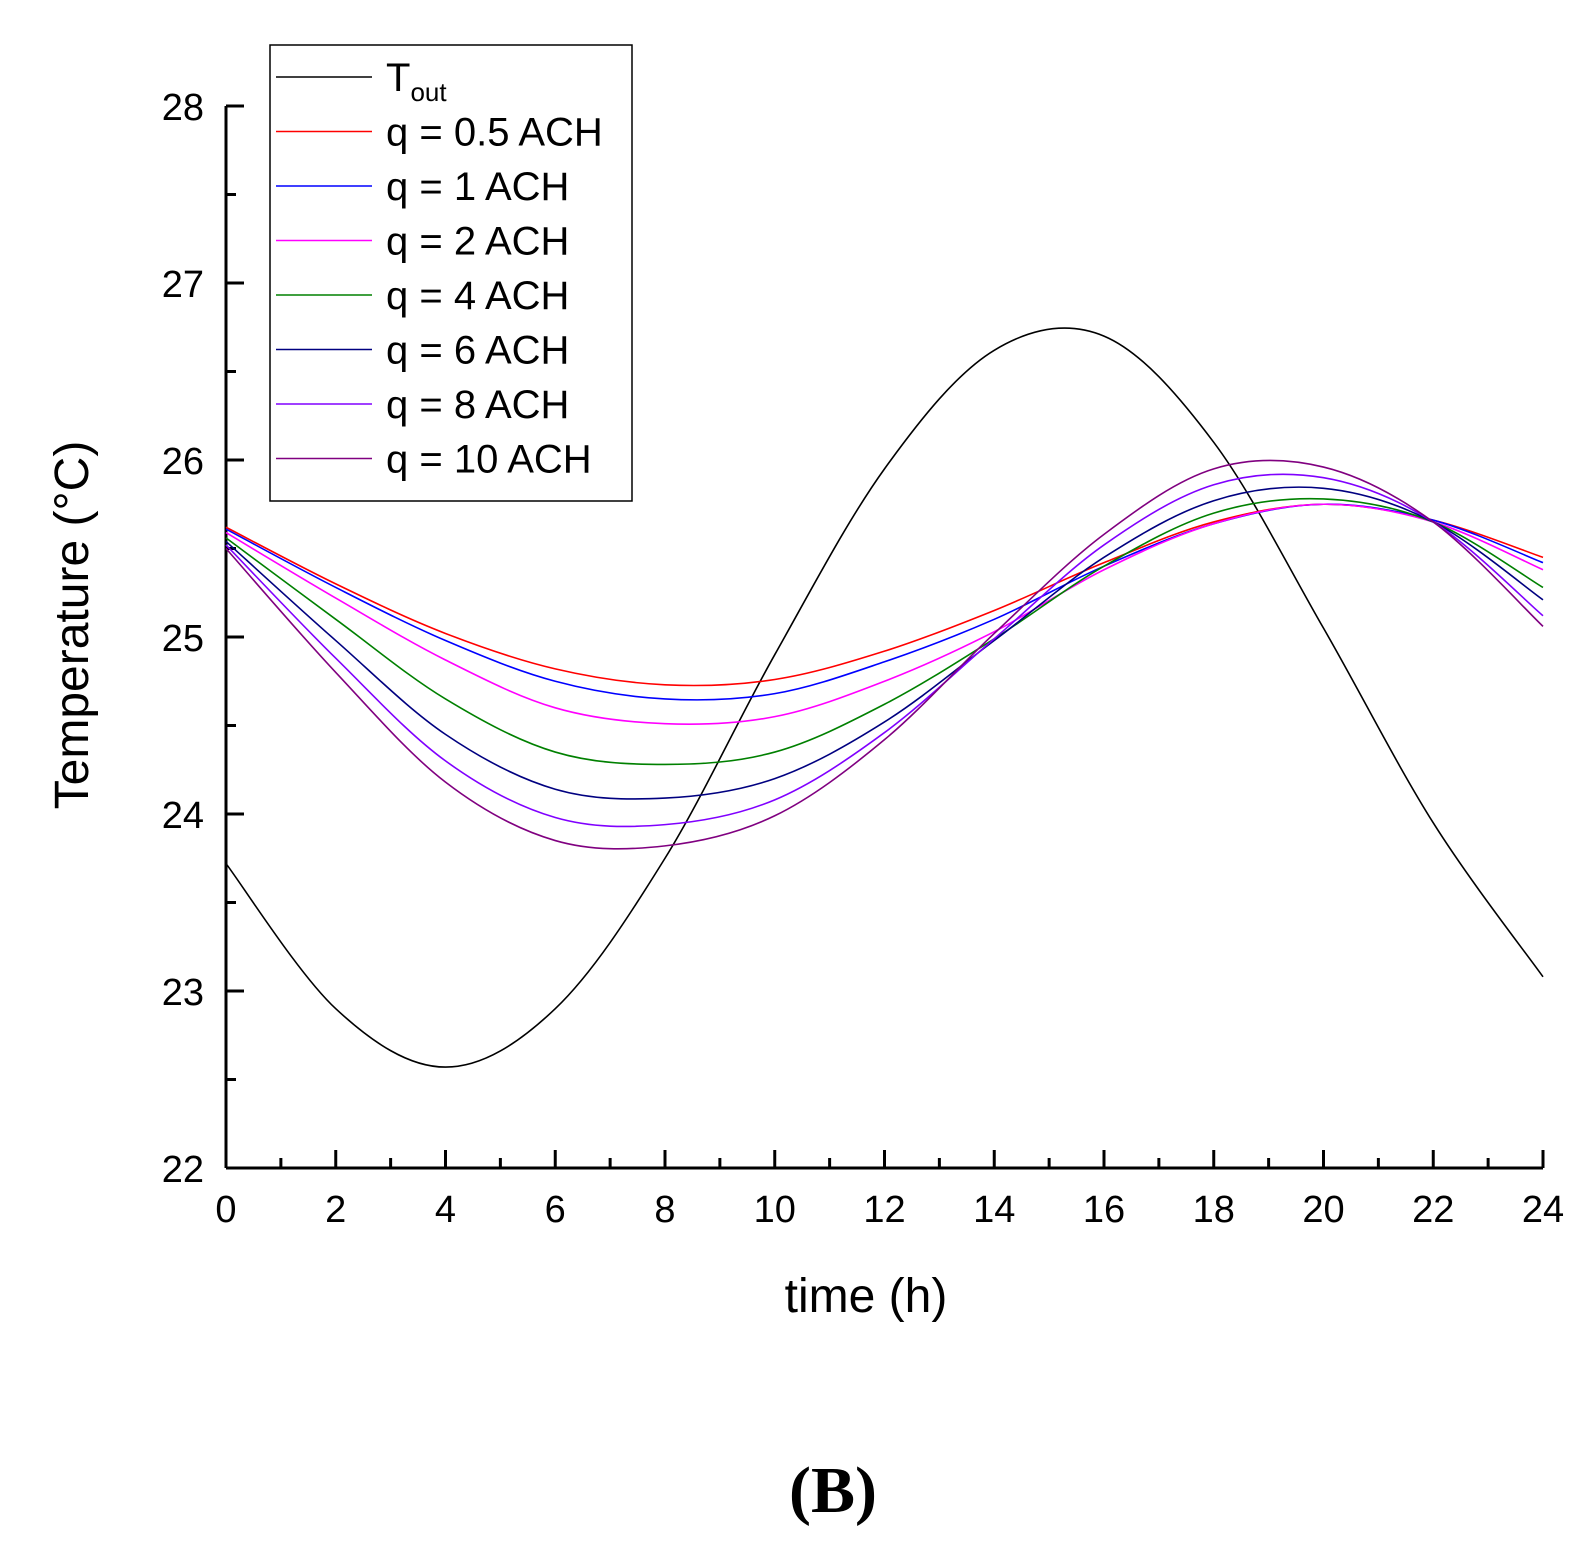  Describe the element at coordinates (183, 108) in the screenshot. I see `y-tick-label: 28` at that location.